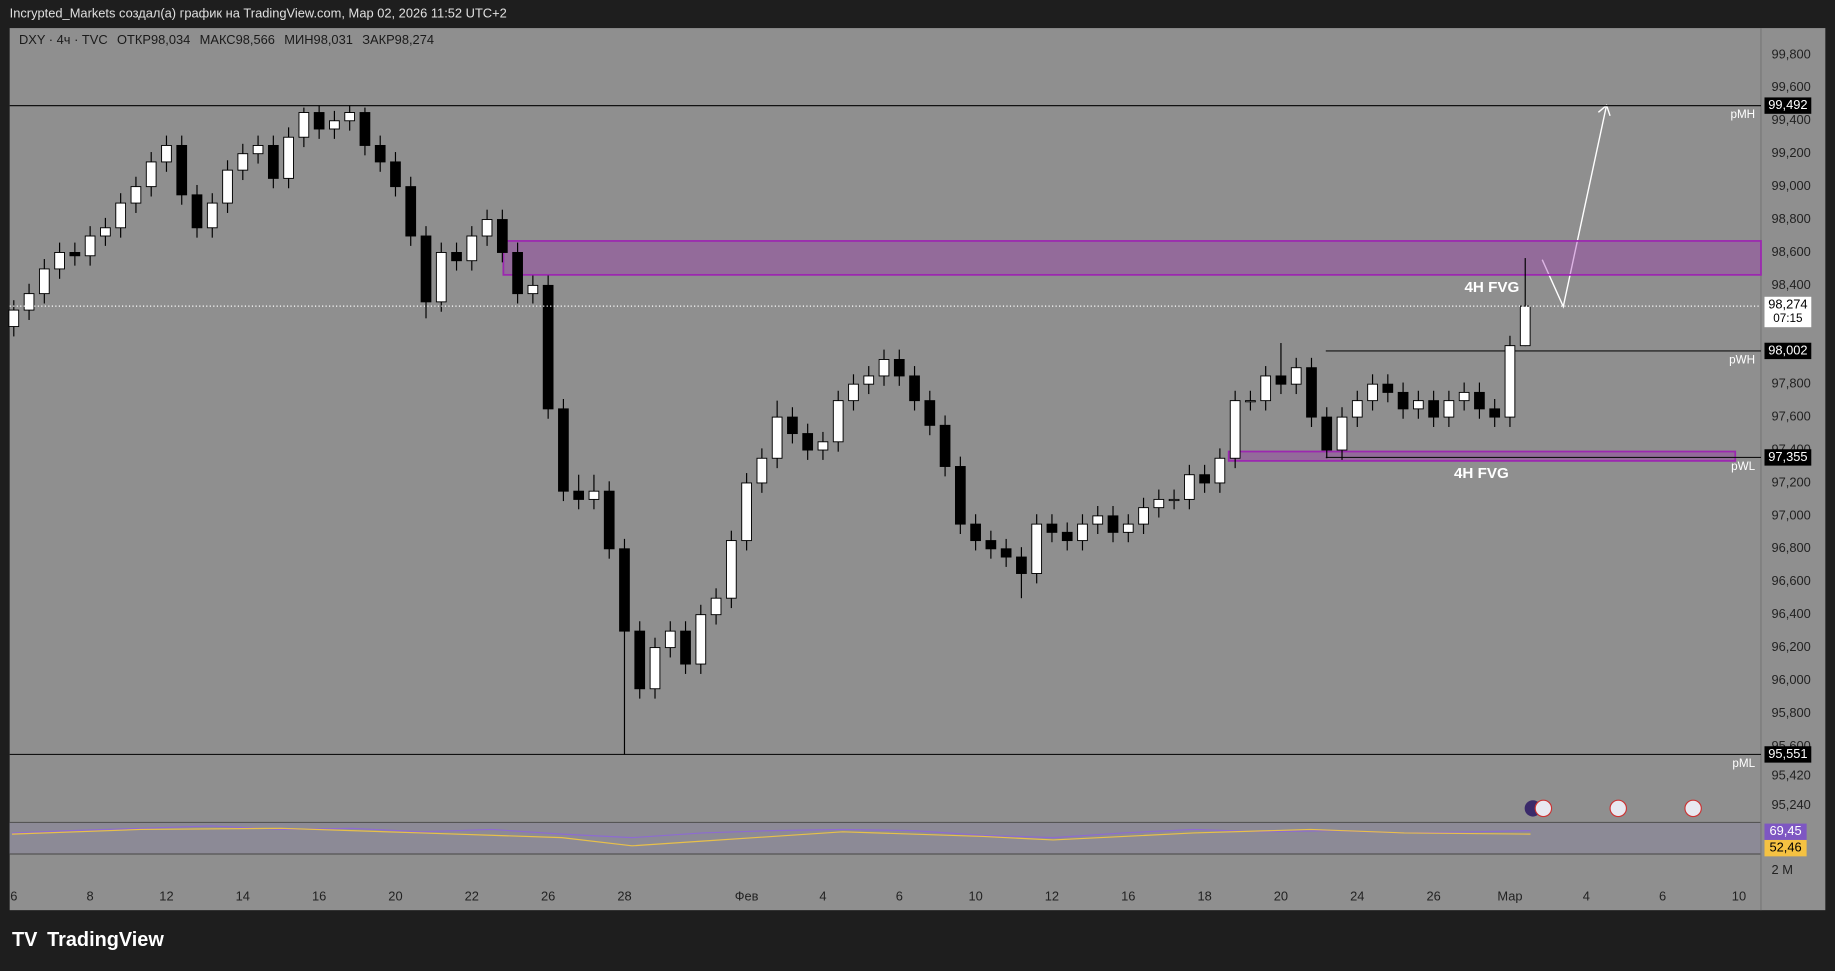  Describe the element at coordinates (90, 896) in the screenshot. I see `x-tick-label: 8` at that location.